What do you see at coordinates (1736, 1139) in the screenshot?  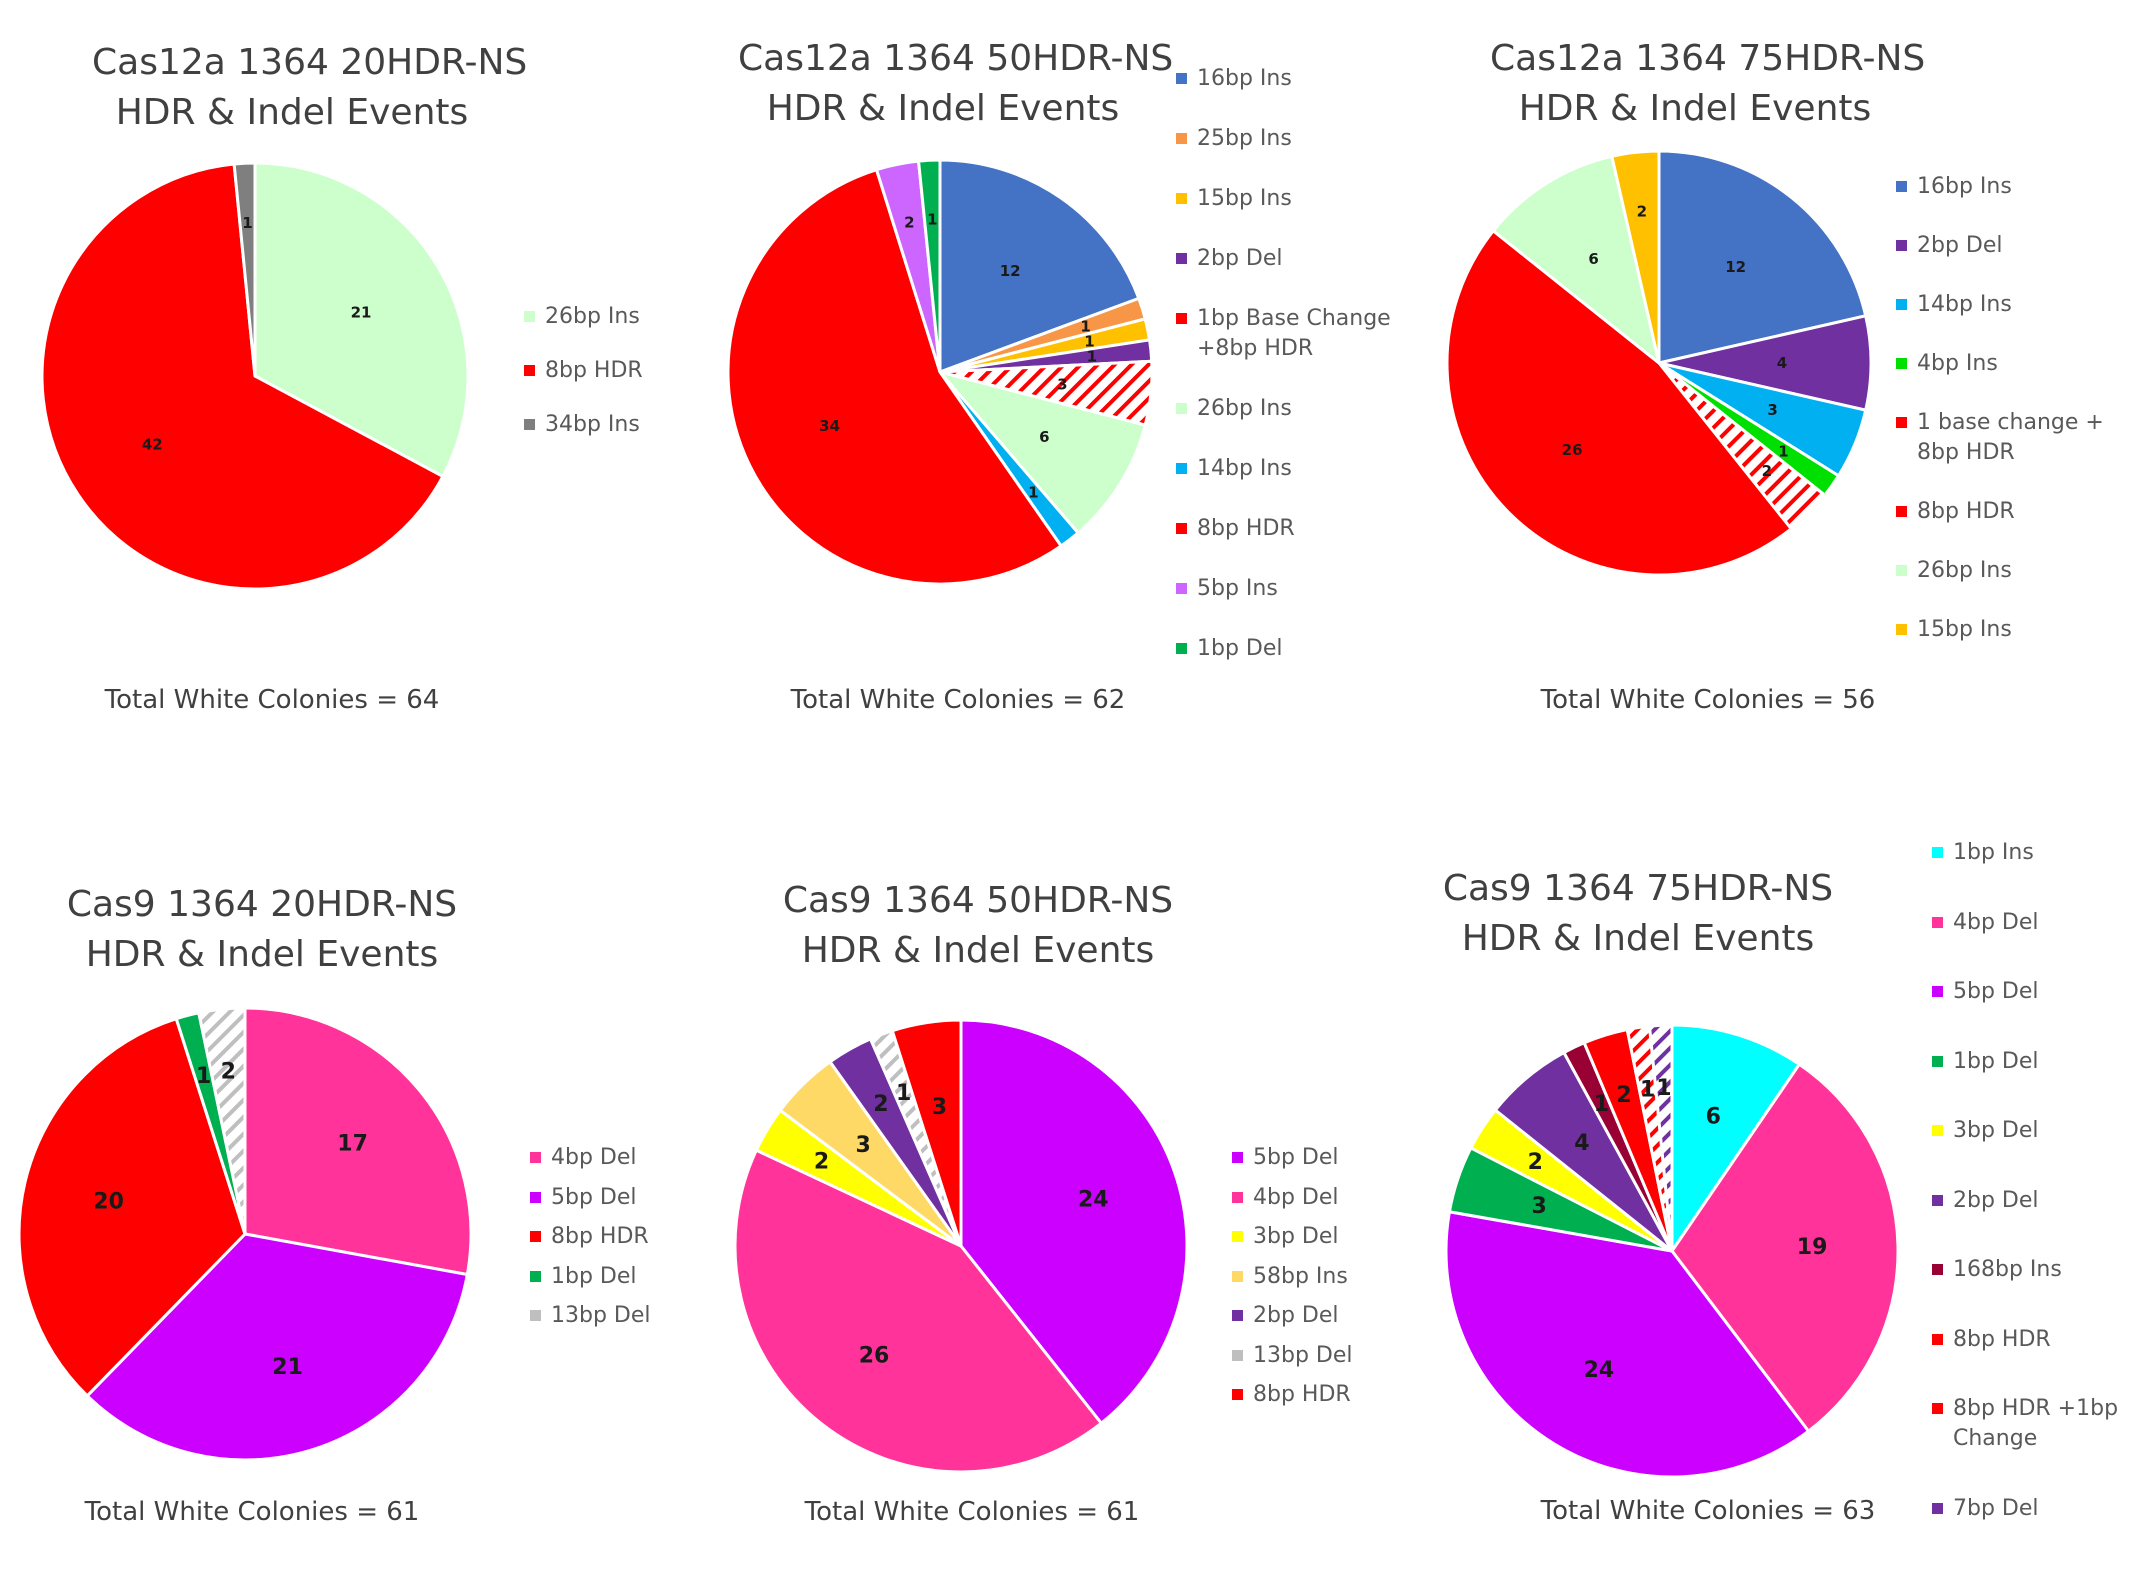 I see `pie-slice-1bp-ins` at bounding box center [1736, 1139].